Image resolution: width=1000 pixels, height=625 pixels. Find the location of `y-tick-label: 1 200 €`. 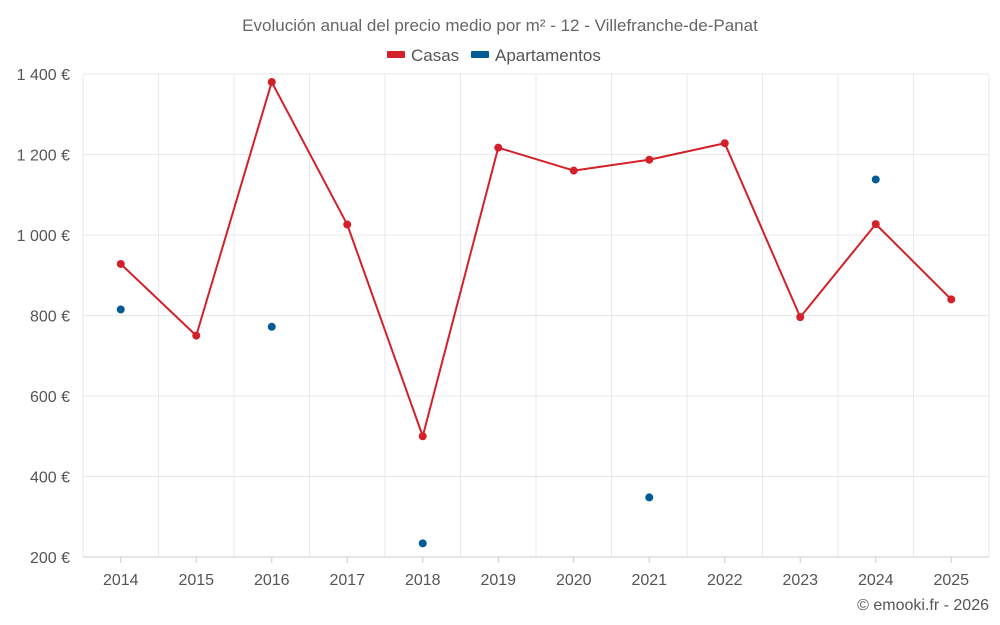

y-tick-label: 1 200 € is located at coordinates (43, 156).